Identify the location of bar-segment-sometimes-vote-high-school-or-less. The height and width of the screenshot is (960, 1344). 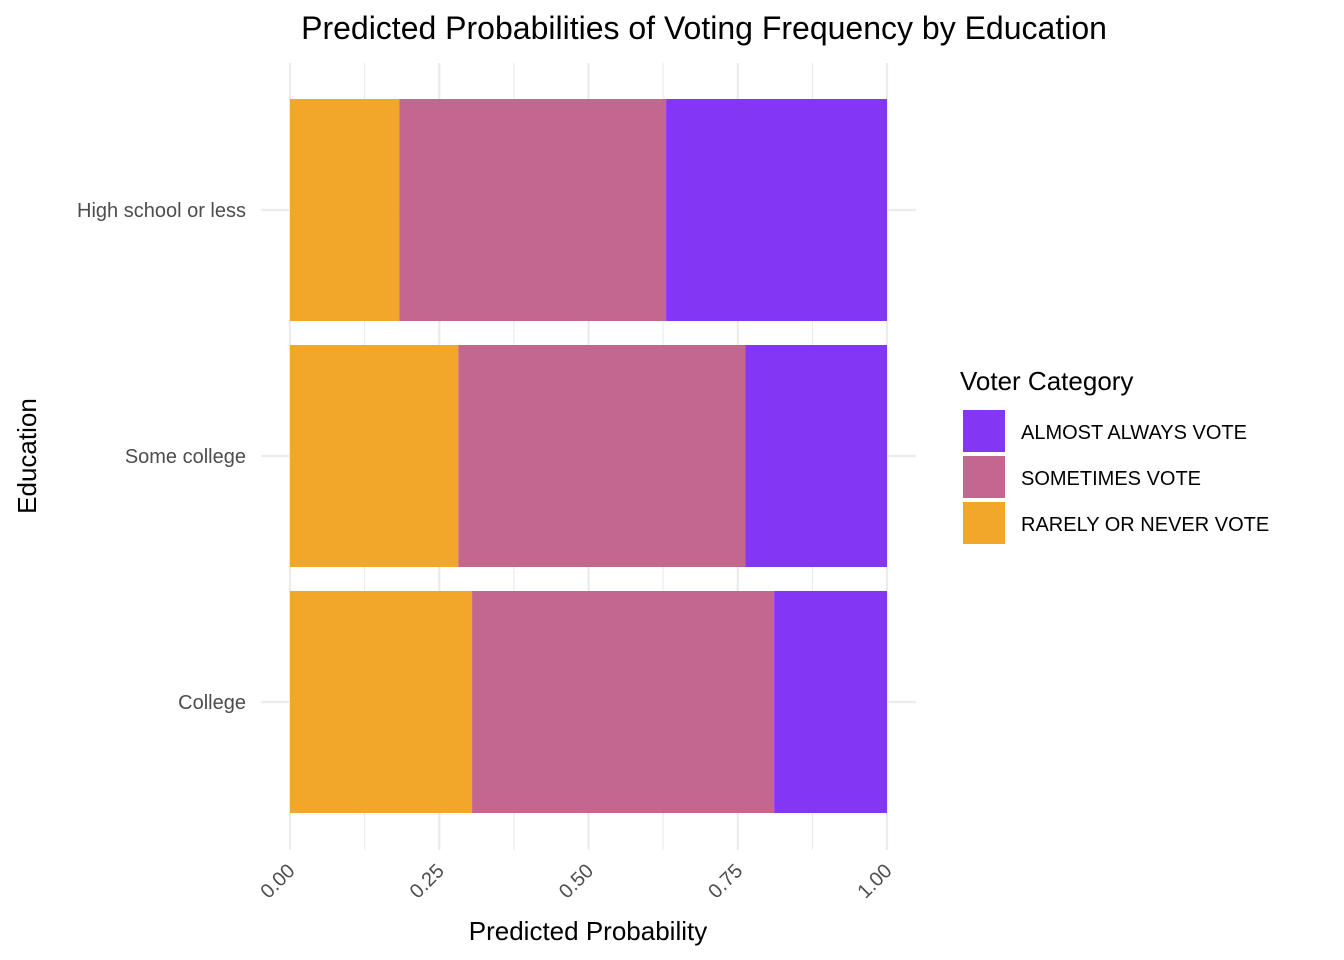
(533, 210).